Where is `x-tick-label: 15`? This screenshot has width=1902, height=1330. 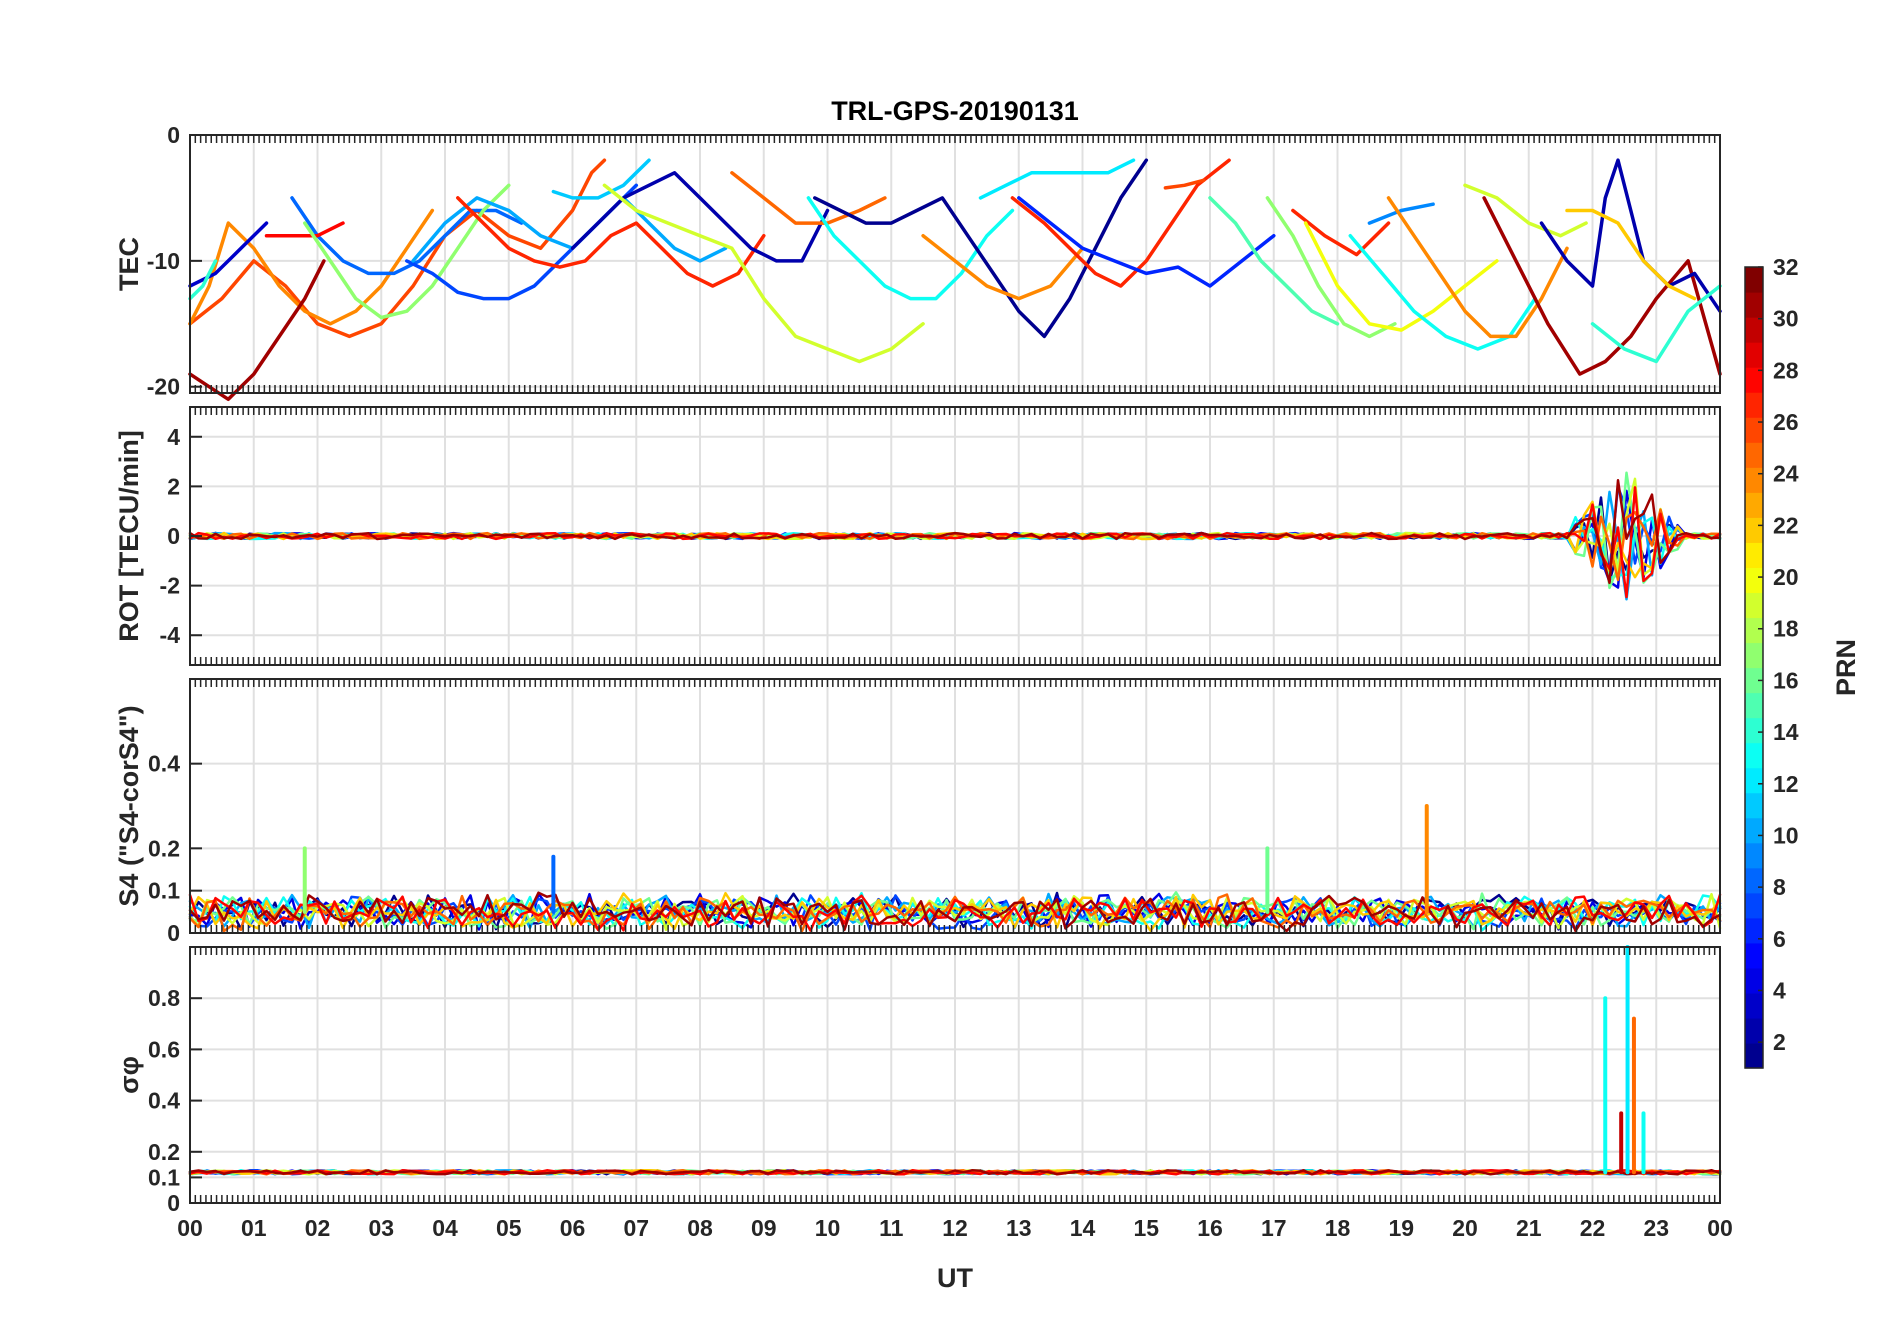 x-tick-label: 15 is located at coordinates (1146, 1228).